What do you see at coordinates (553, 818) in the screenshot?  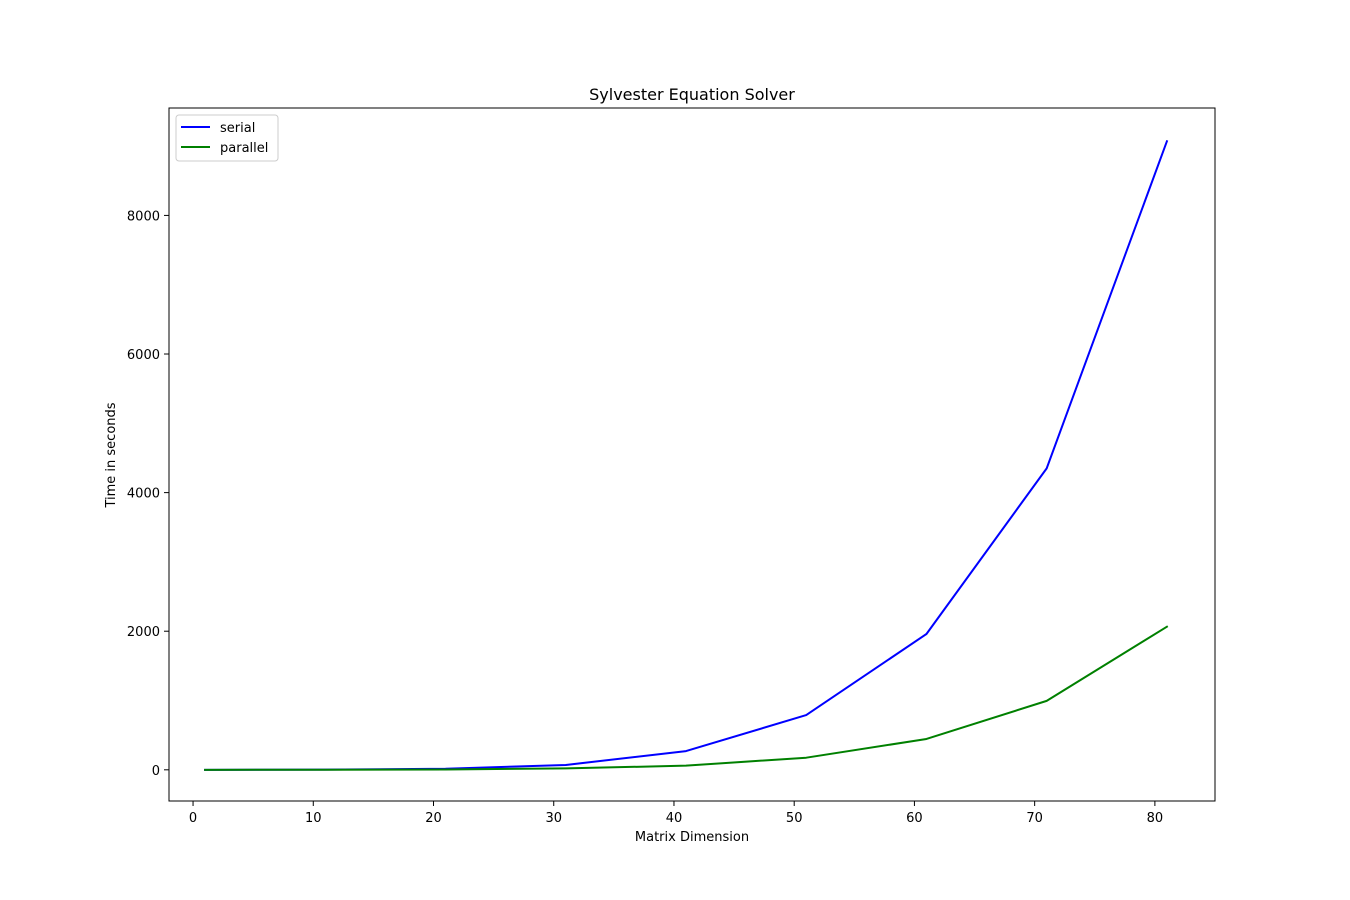 I see `x-tick-label: 30` at bounding box center [553, 818].